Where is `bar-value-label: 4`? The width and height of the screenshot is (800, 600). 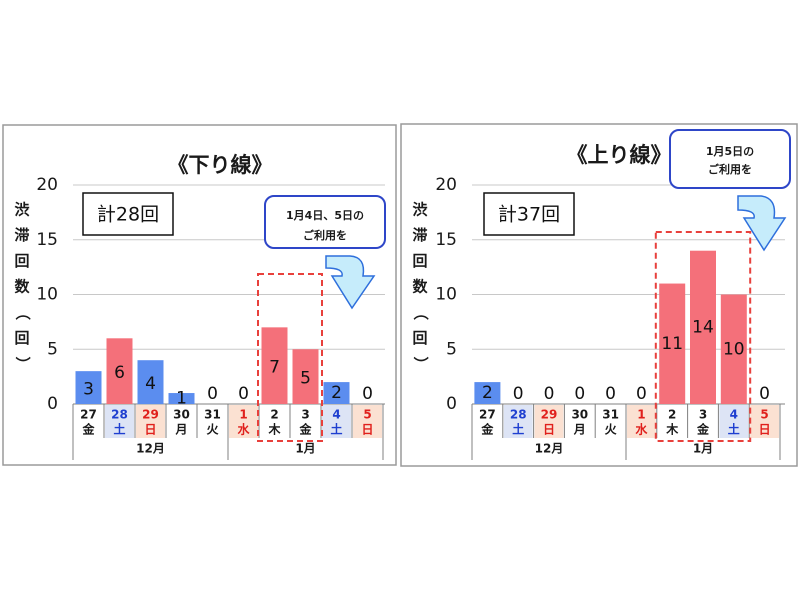
bar-value-label: 4 is located at coordinates (150, 384).